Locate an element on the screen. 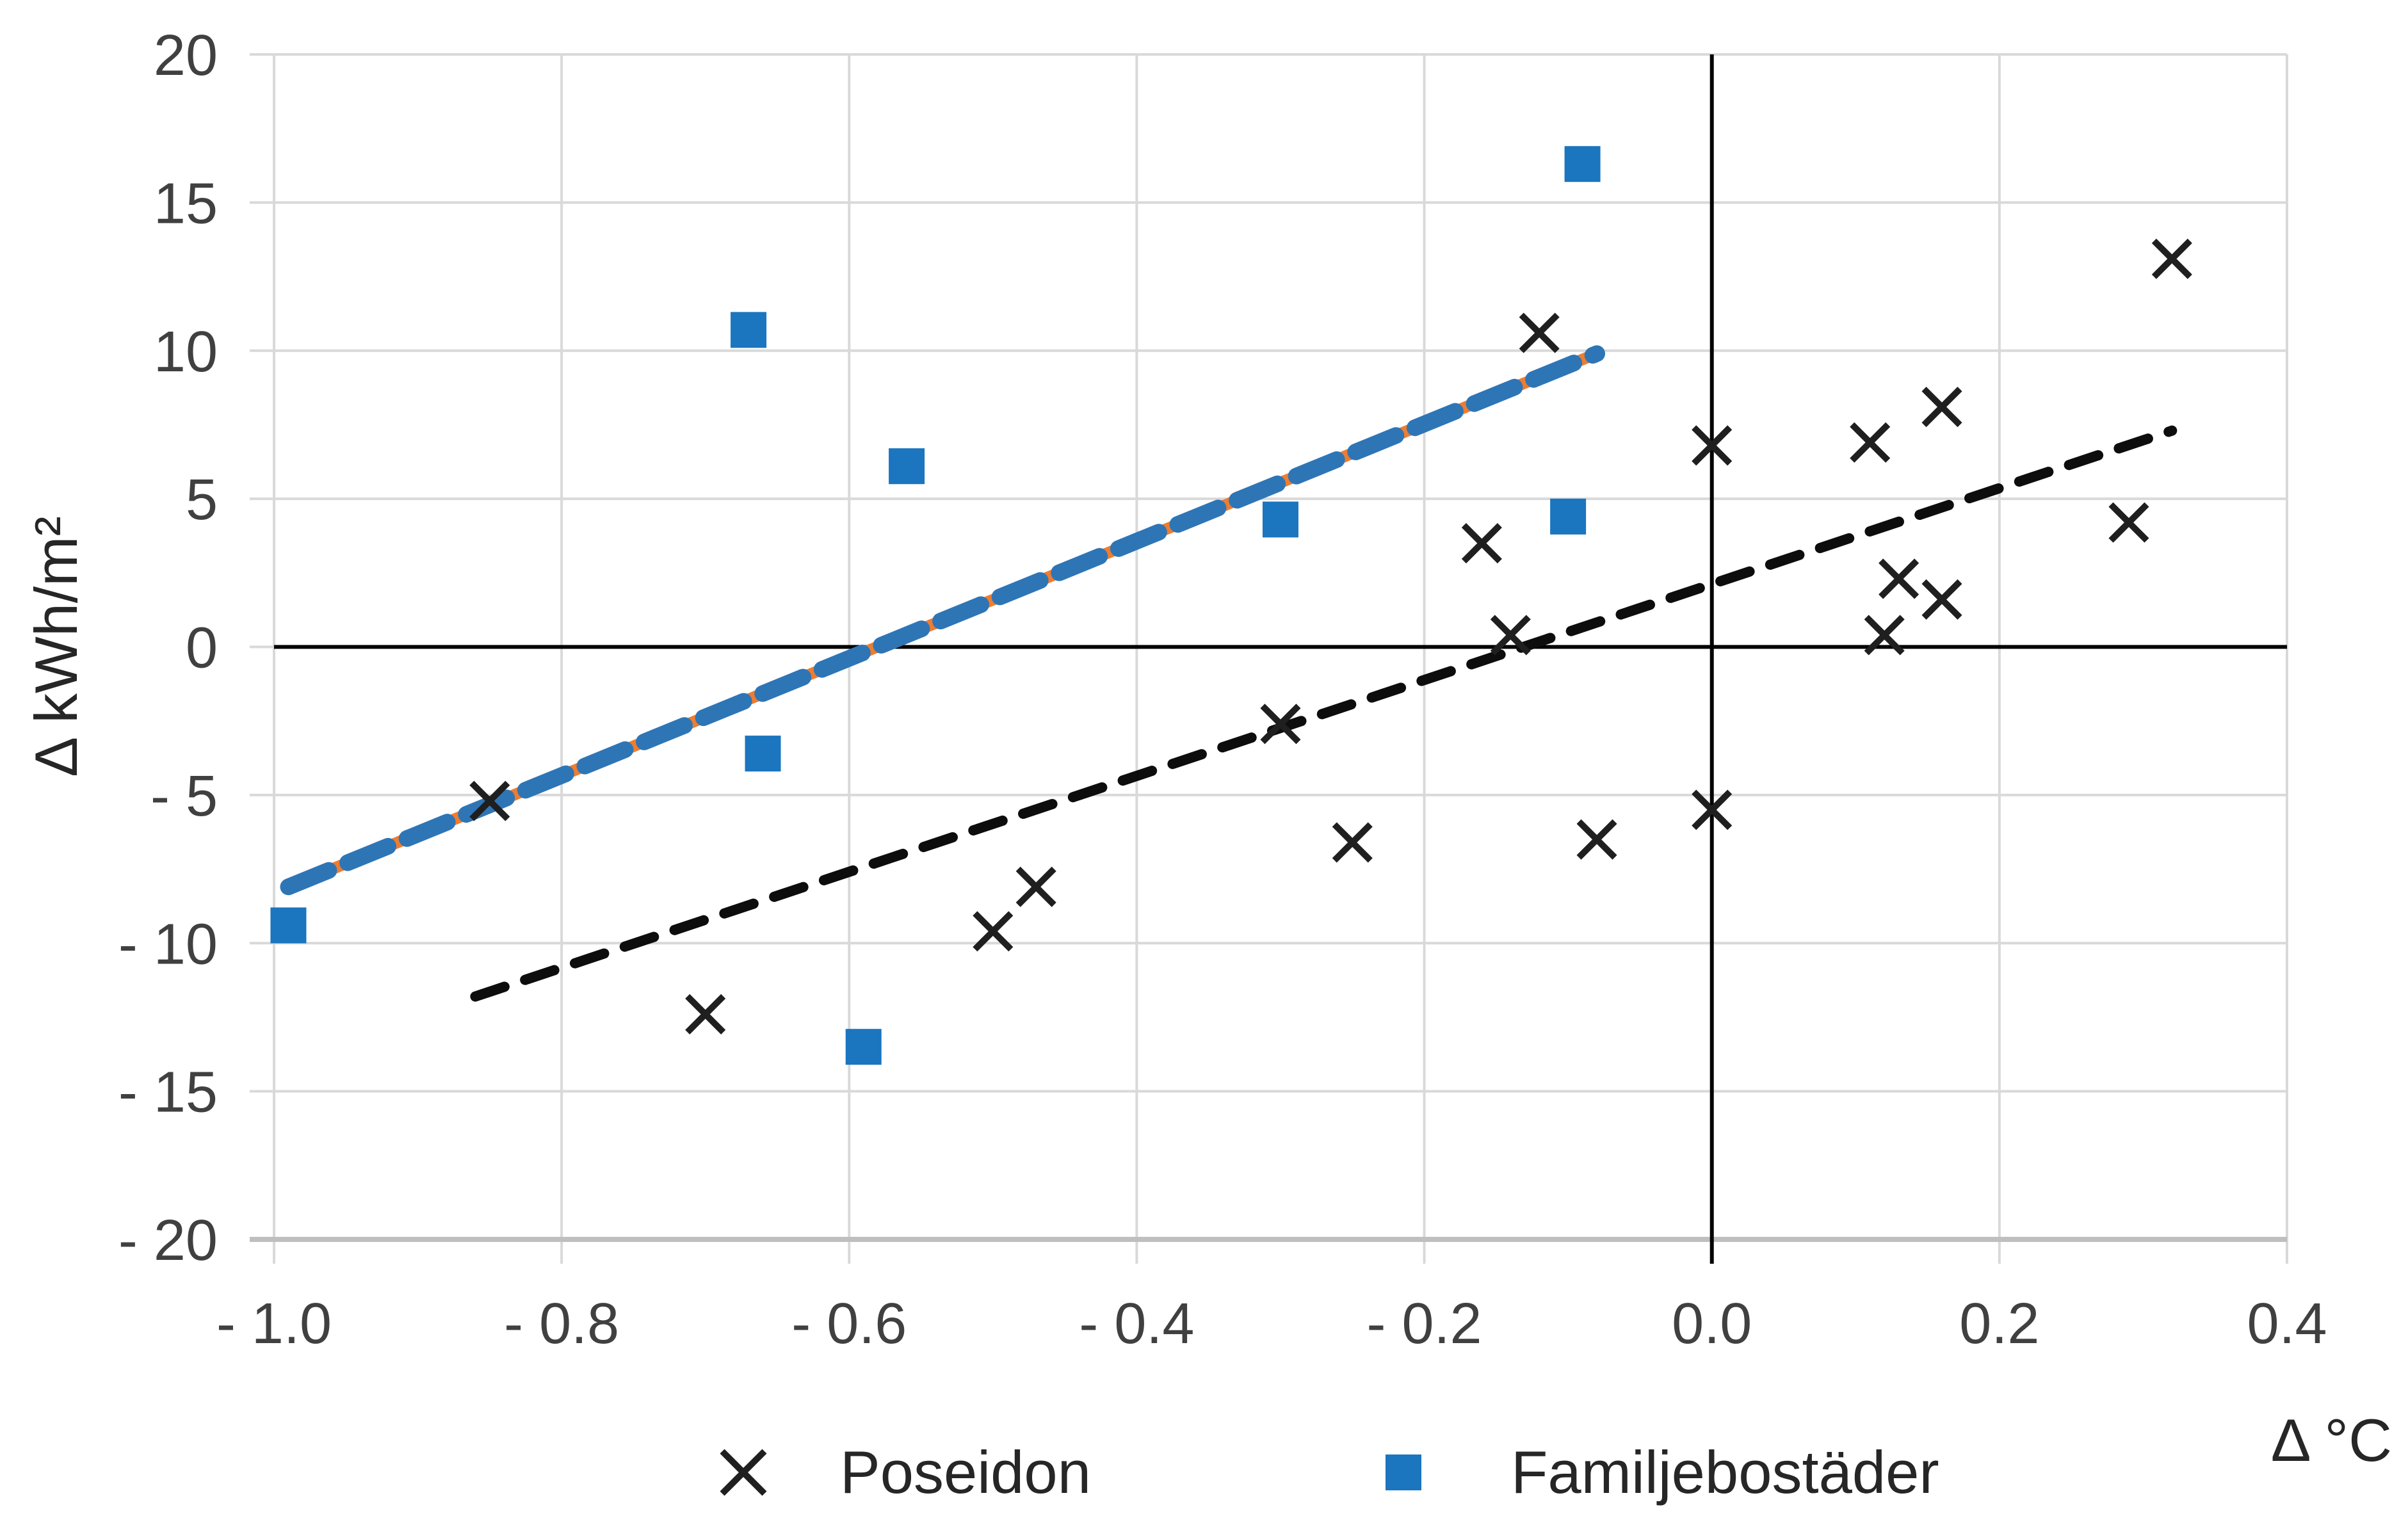 The width and height of the screenshot is (2408, 1523). legend-label-poseidon: Poseidon is located at coordinates (965, 1472).